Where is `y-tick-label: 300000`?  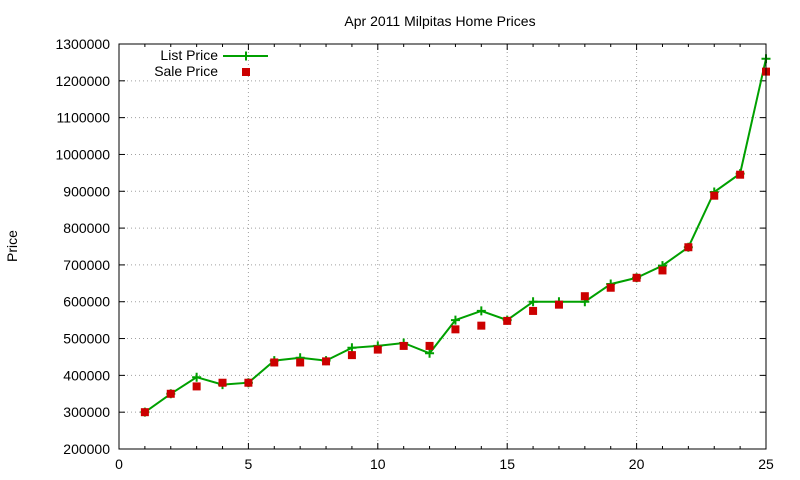 y-tick-label: 300000 is located at coordinates (86, 412).